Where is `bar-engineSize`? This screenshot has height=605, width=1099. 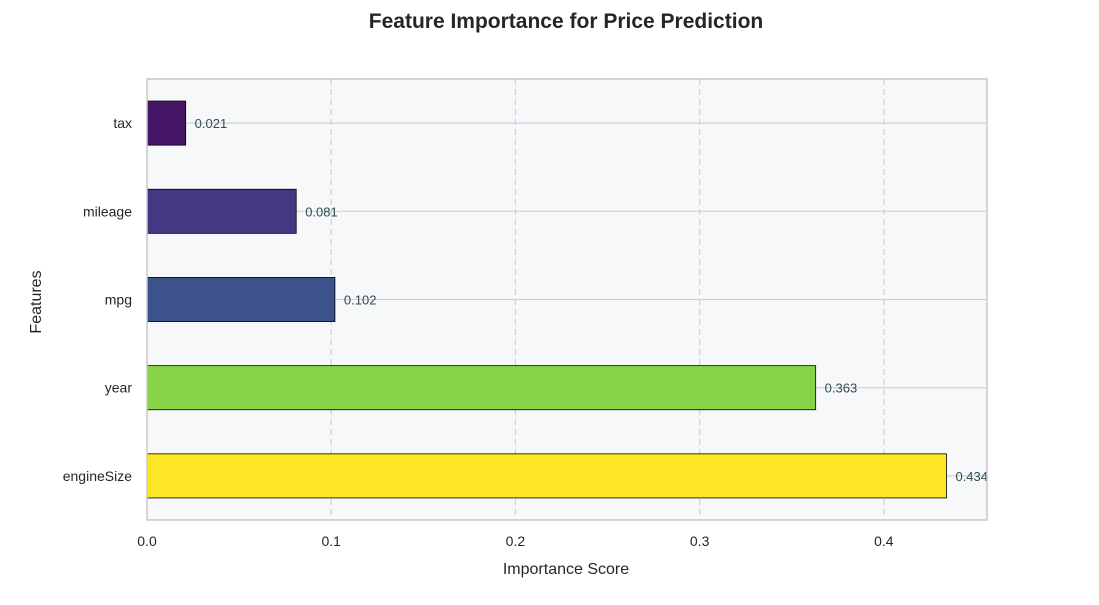 bar-engineSize is located at coordinates (546, 476).